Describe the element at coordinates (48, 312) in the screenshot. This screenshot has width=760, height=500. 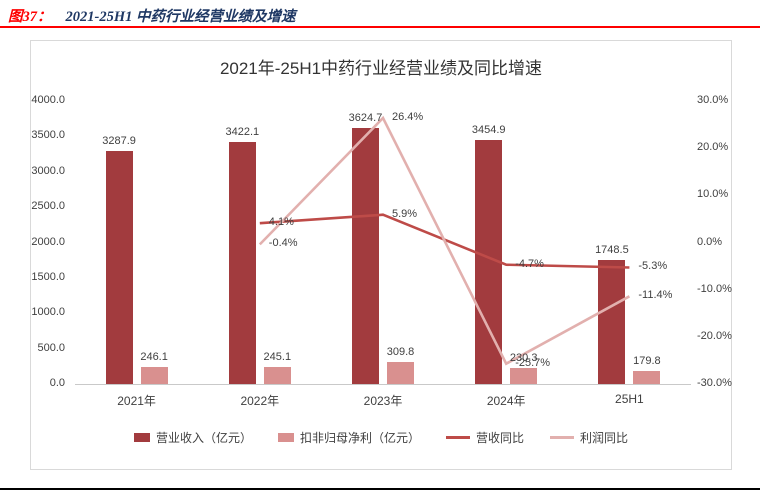
I see `left-axis-tick: 1000.0` at that location.